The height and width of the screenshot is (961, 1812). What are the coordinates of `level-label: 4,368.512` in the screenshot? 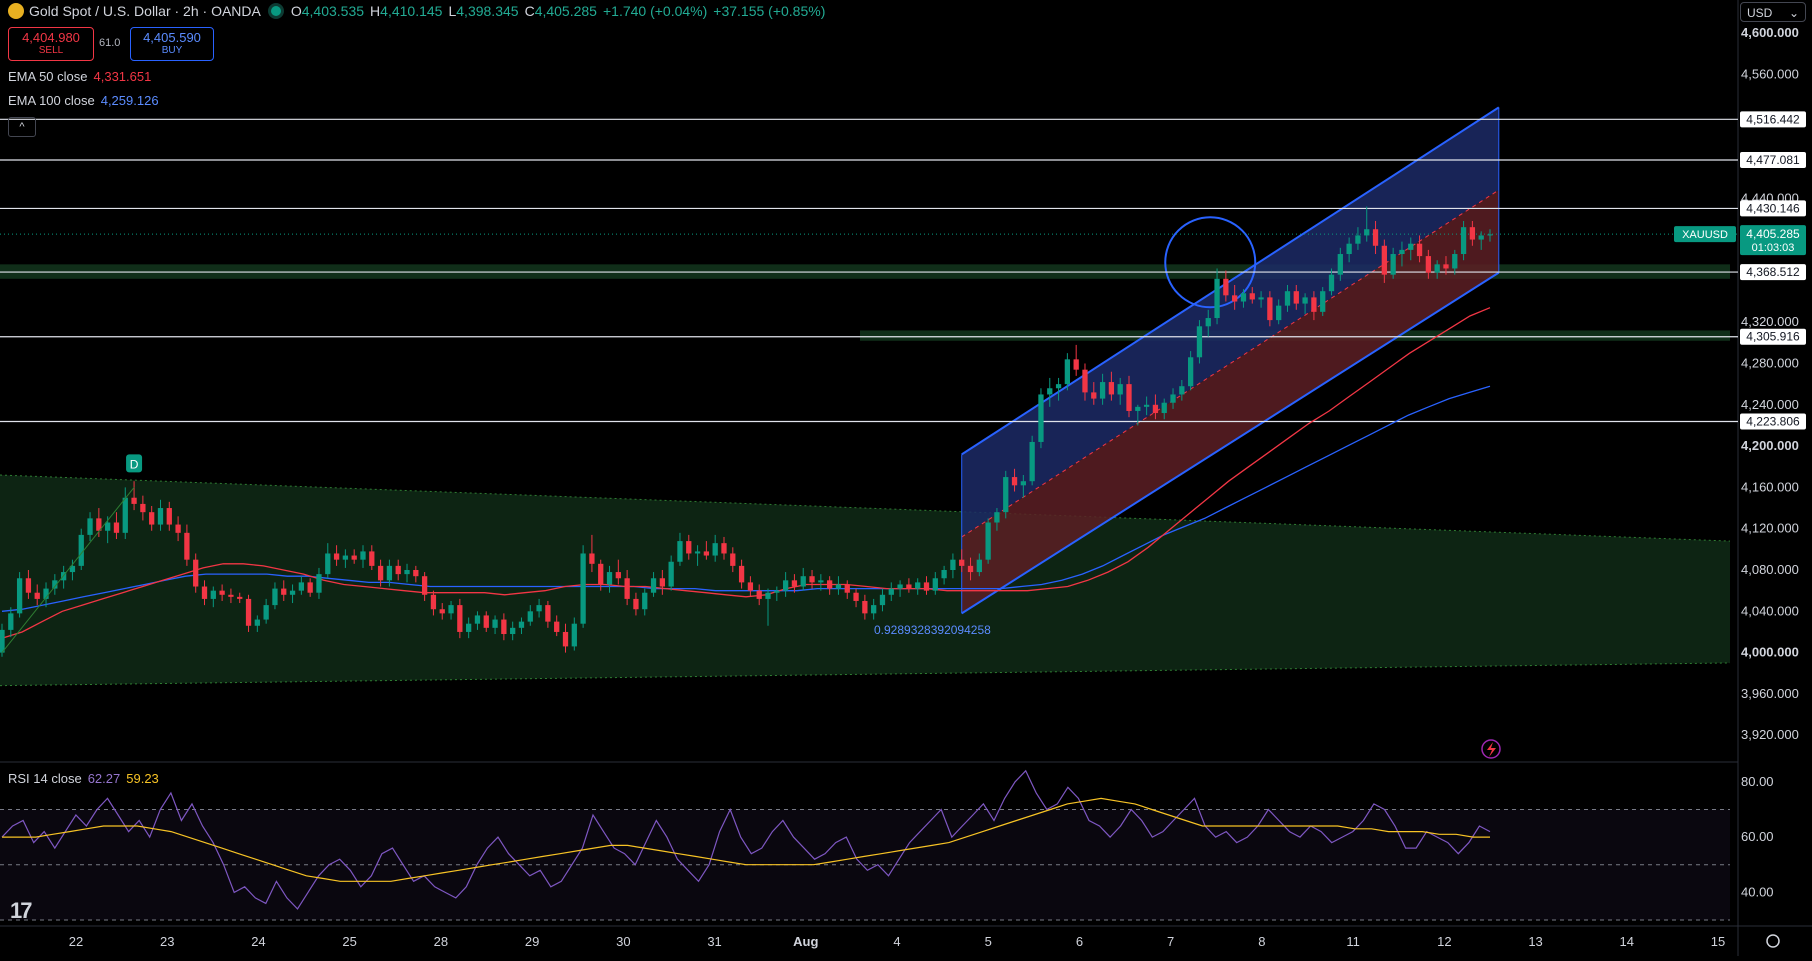 It's located at (1773, 272).